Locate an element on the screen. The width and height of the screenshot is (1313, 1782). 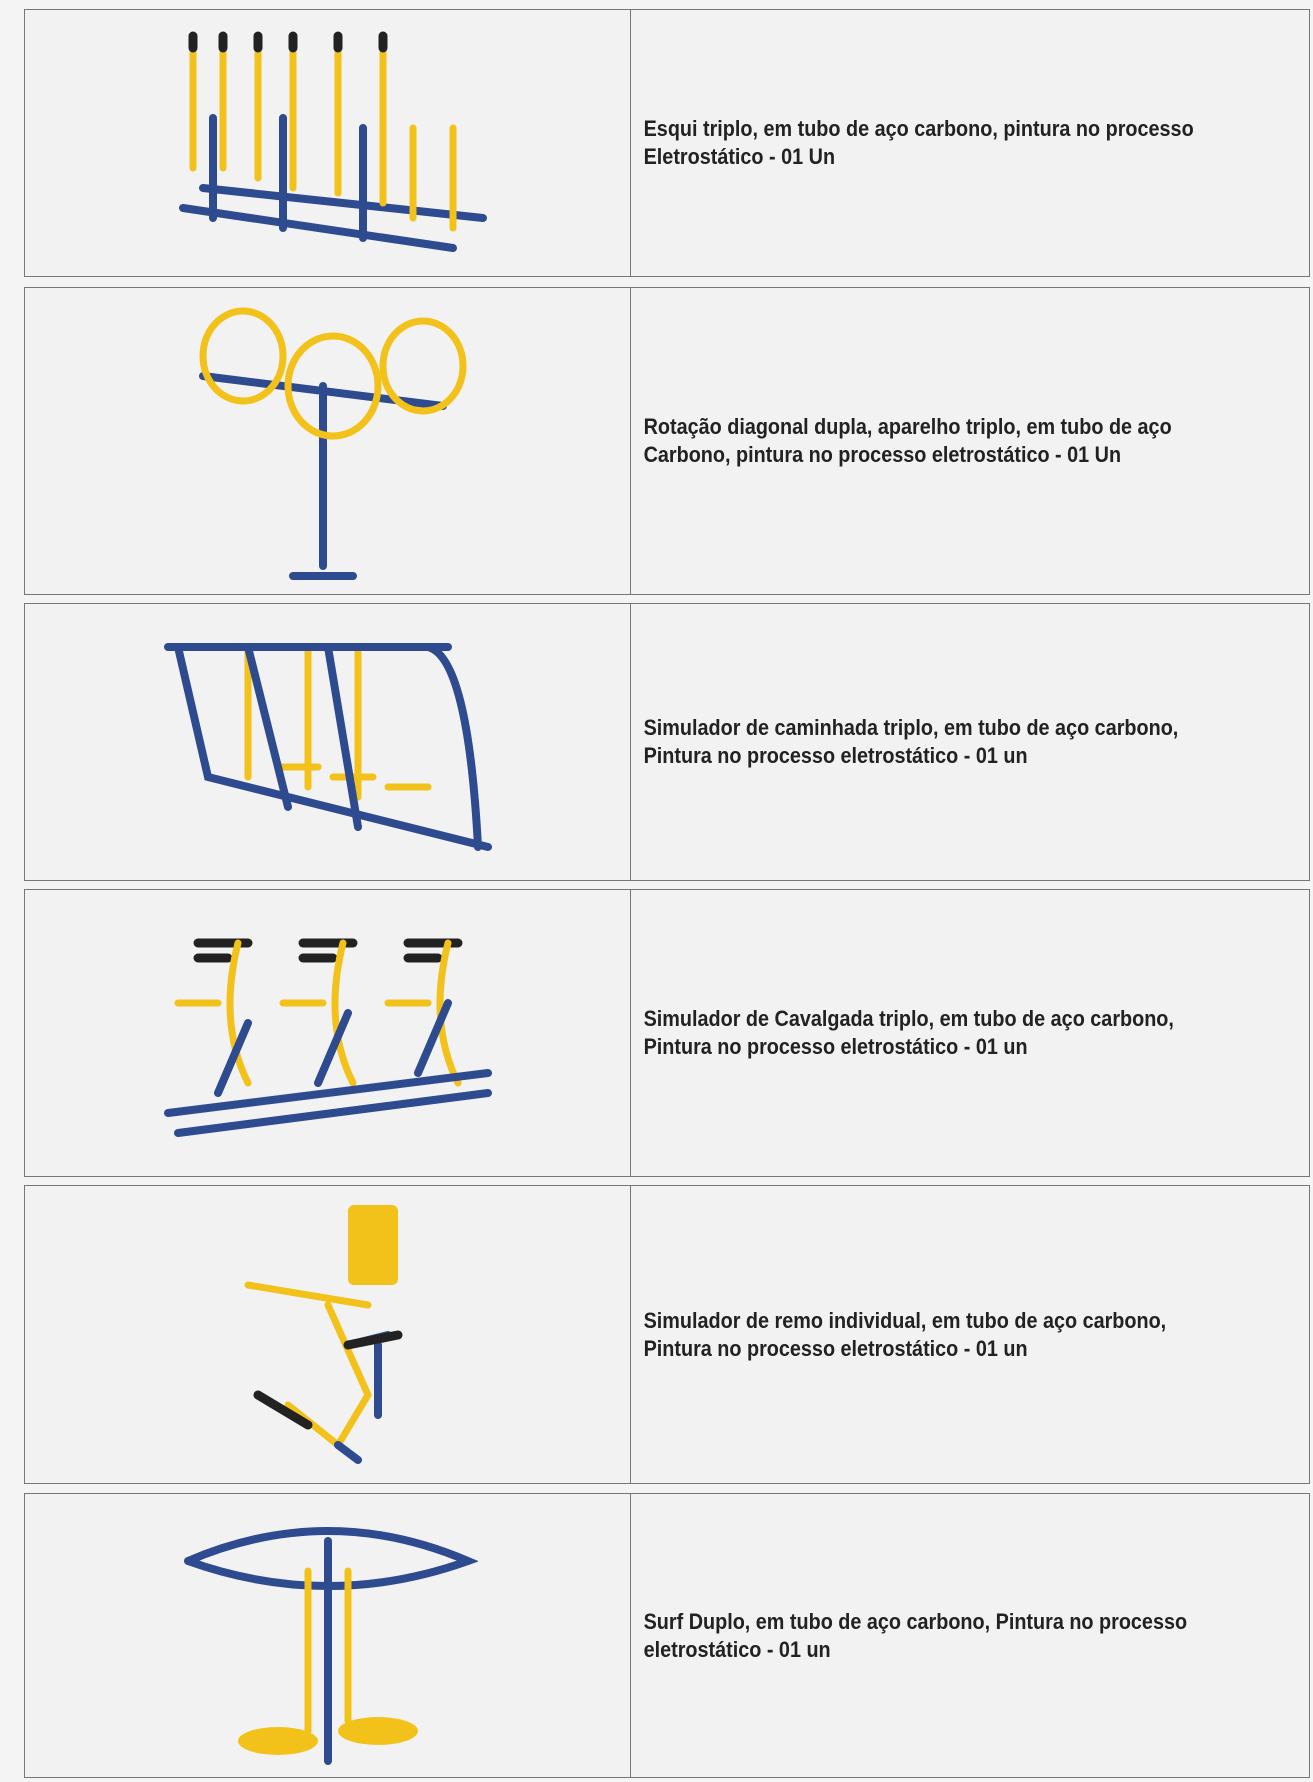
walker-illustration is located at coordinates (327, 747).